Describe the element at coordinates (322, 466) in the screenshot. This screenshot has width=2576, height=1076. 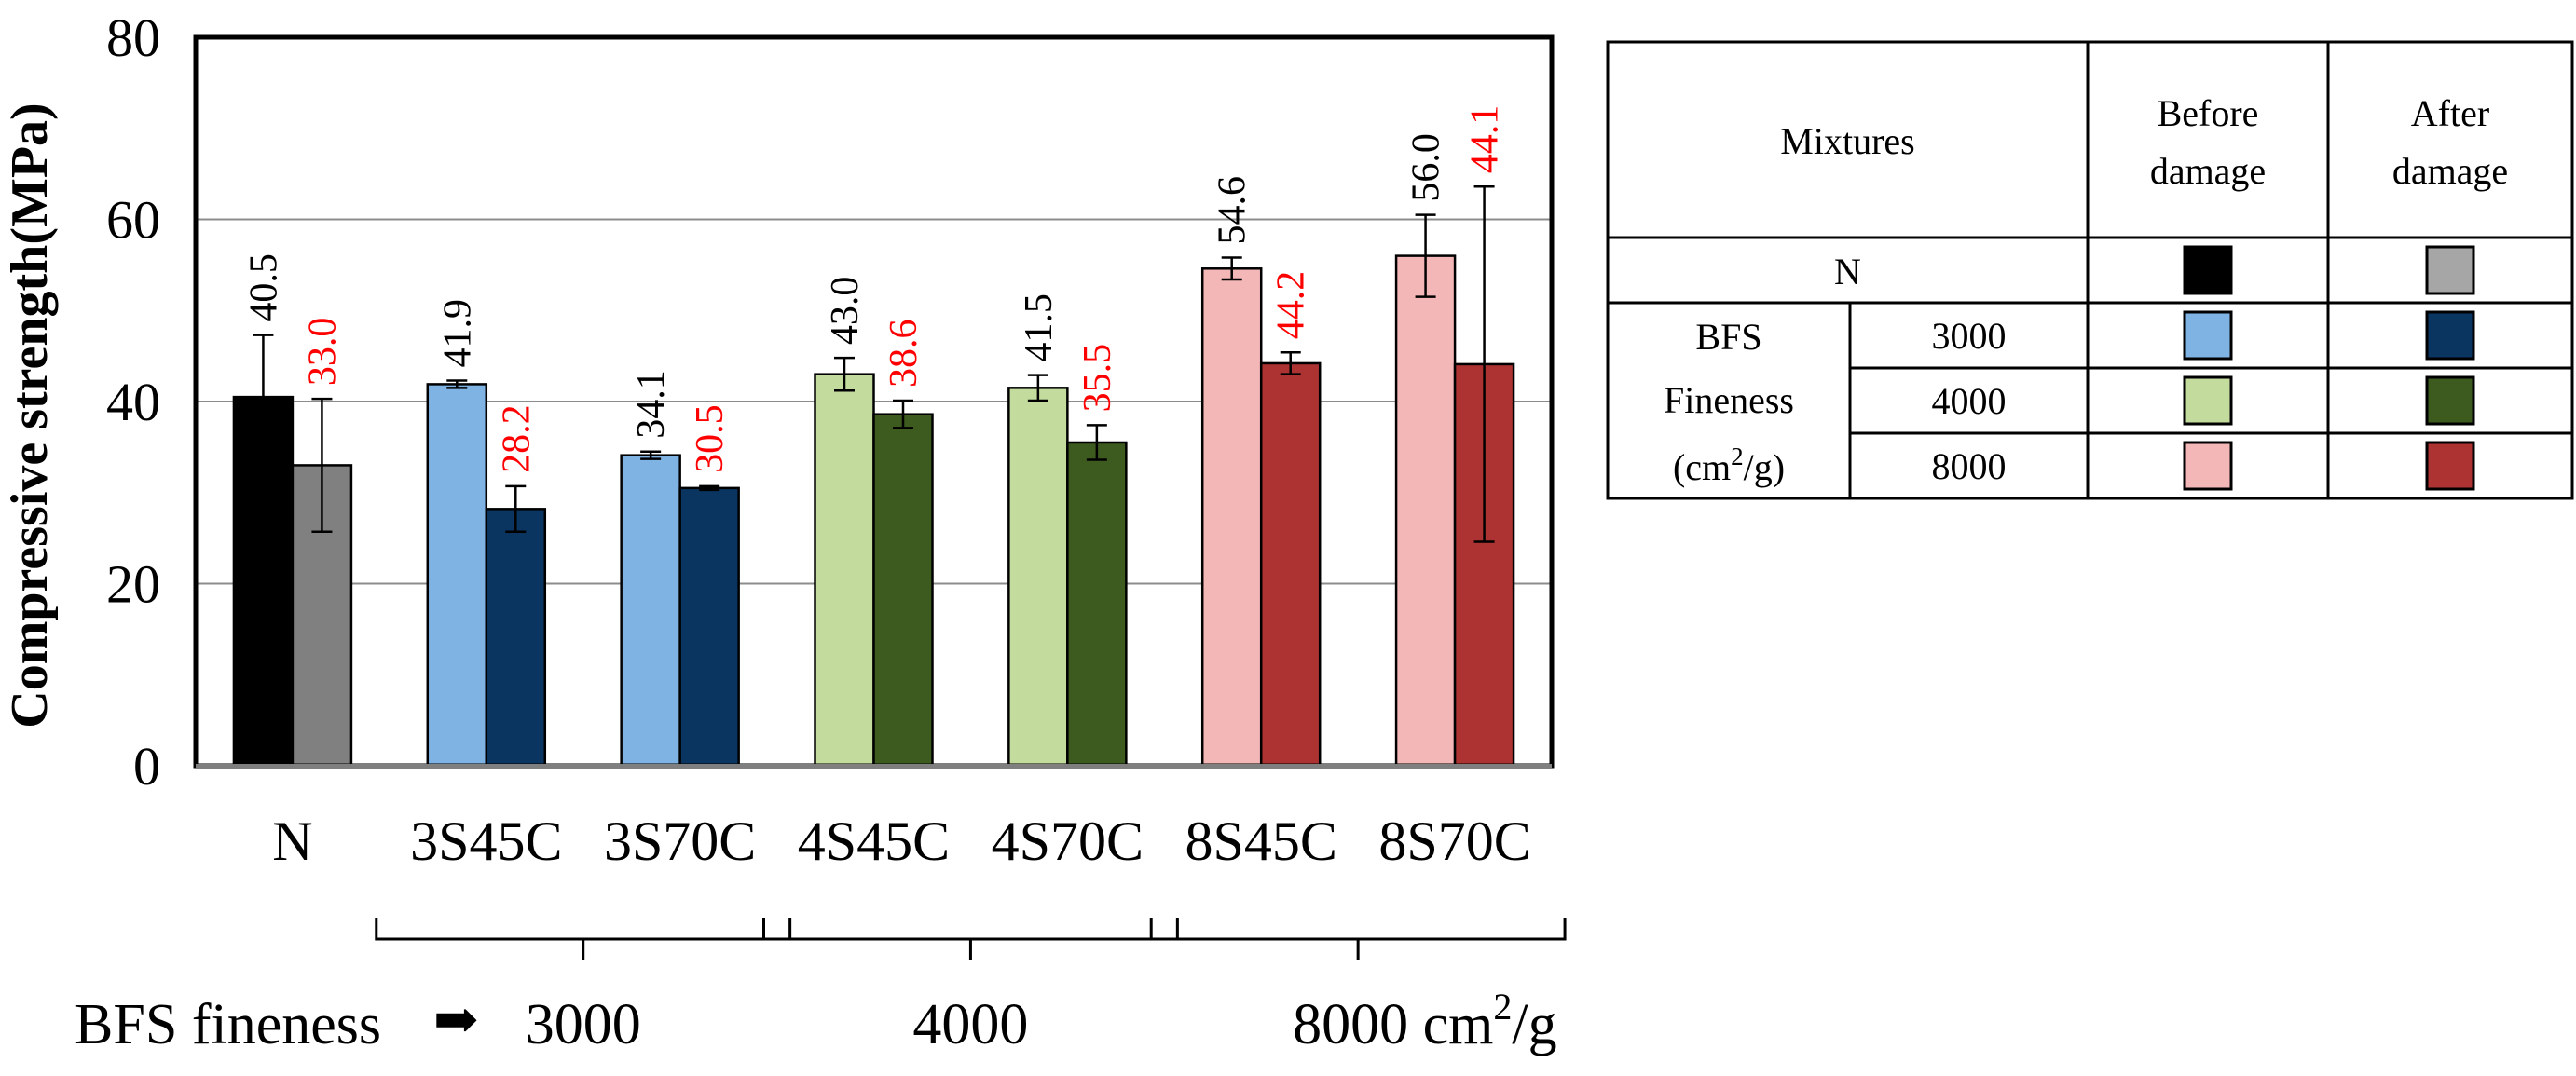
I see `error-bar-after-N` at that location.